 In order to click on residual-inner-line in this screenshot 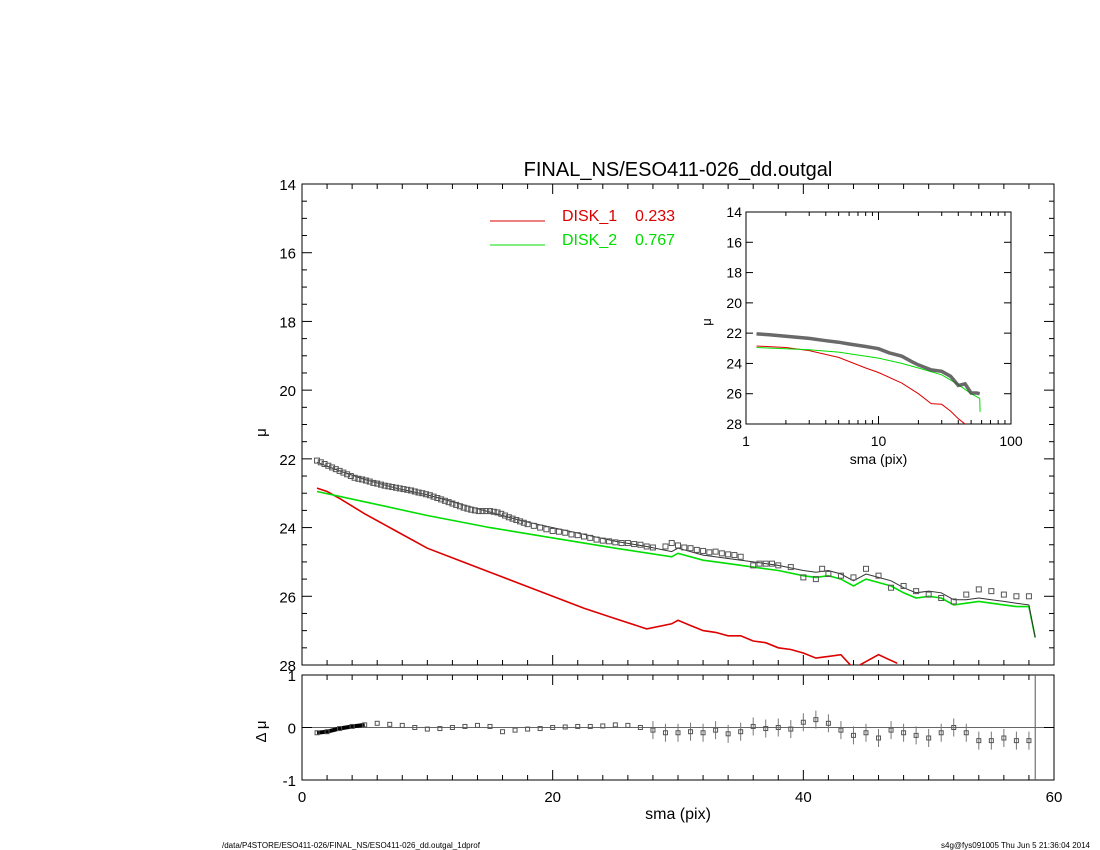, I will do `click(340, 728)`.